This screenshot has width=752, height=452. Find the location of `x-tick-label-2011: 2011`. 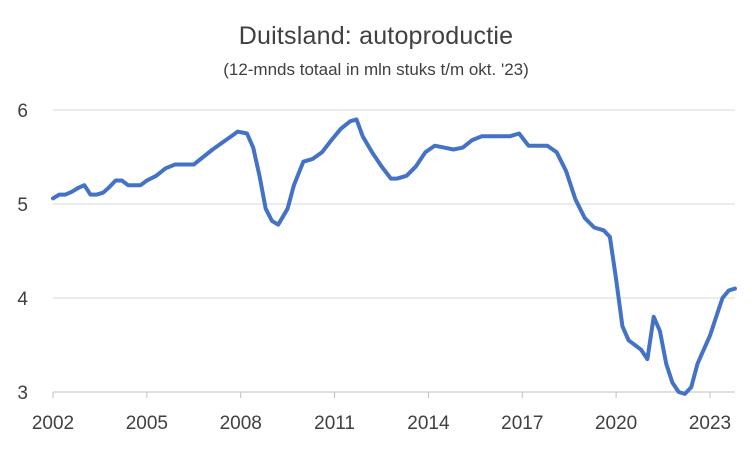

x-tick-label-2011: 2011 is located at coordinates (334, 423).